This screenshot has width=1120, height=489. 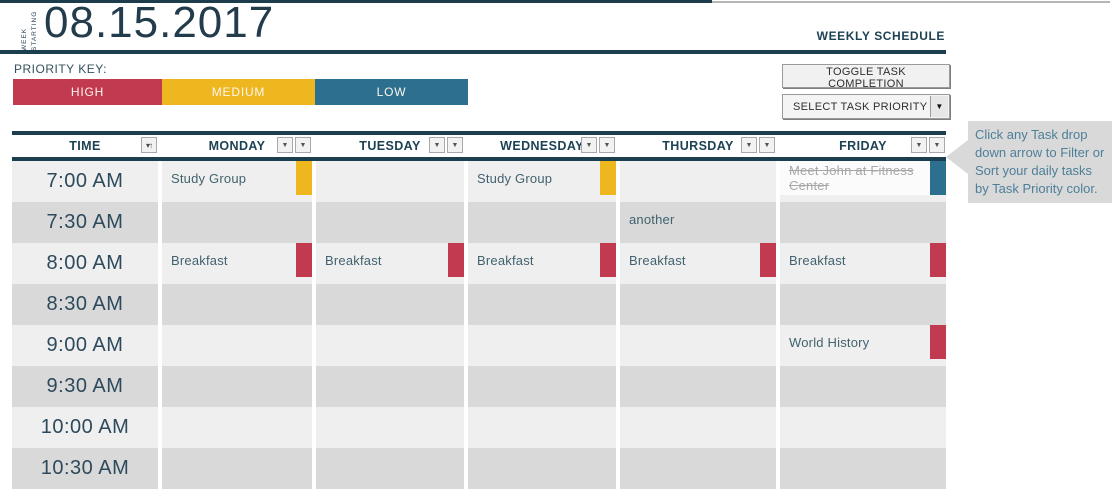 I want to click on time-cell: 7:30 AM, so click(x=85, y=222).